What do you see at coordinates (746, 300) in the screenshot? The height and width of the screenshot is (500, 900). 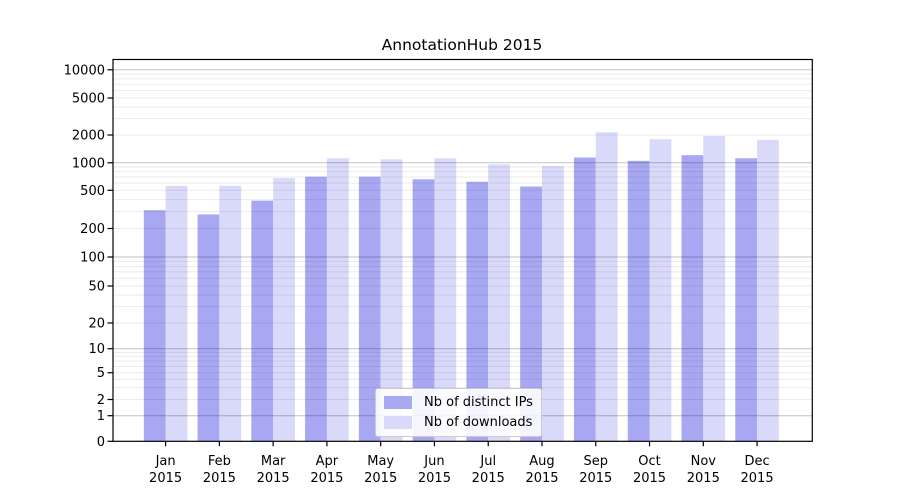 I see `bar-distinct-ips-dec` at bounding box center [746, 300].